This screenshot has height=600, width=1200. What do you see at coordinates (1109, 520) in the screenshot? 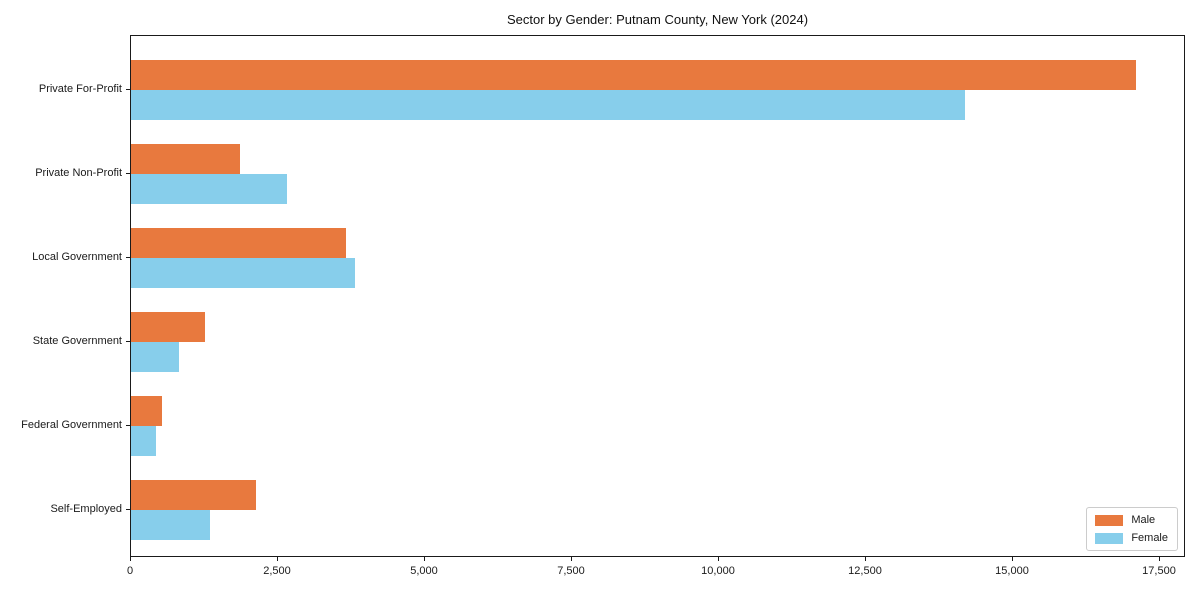
I see `legend-swatch-male` at bounding box center [1109, 520].